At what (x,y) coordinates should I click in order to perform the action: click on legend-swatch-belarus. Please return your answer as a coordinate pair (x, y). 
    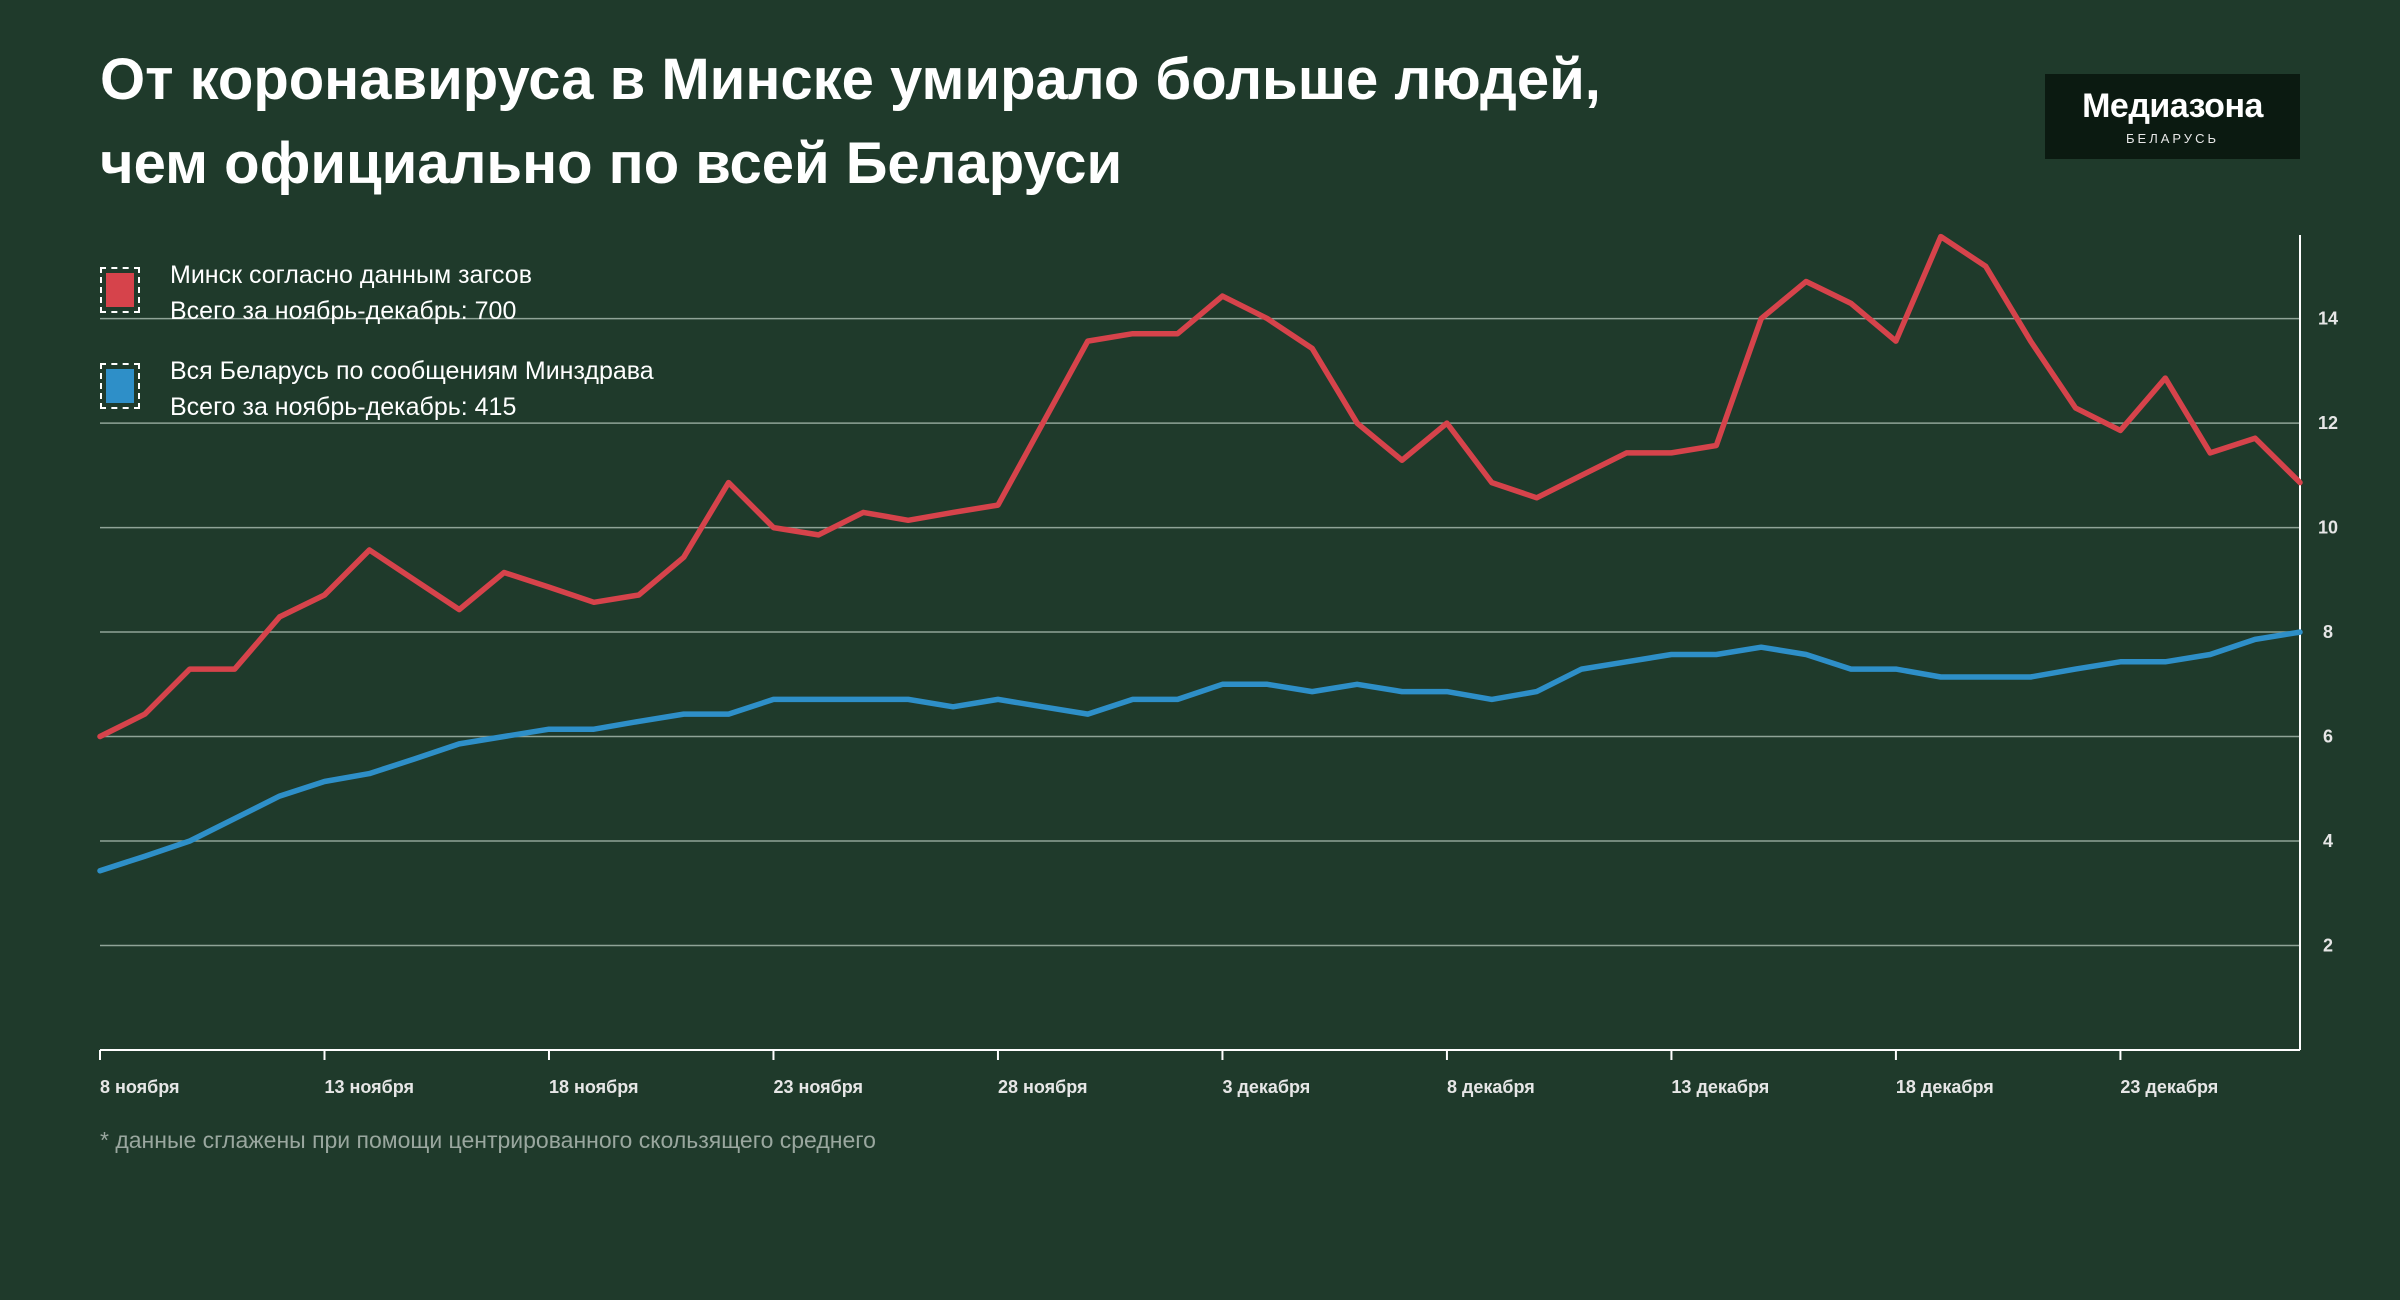
    Looking at the image, I should click on (120, 386).